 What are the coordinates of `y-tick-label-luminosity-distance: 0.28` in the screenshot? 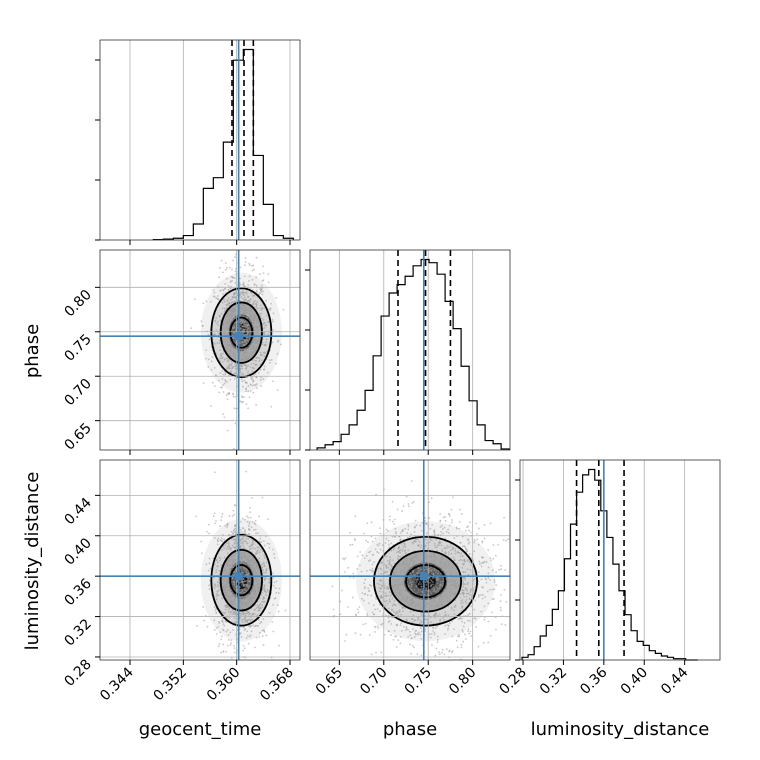 It's located at (77, 672).